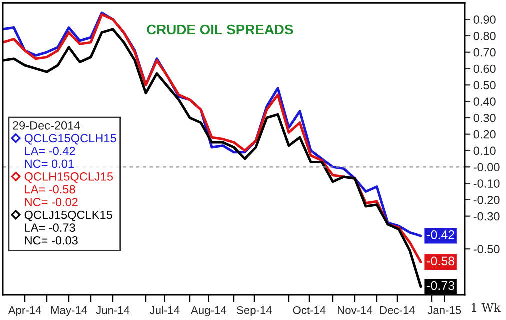 This screenshot has height=320, width=506. What do you see at coordinates (25, 311) in the screenshot?
I see `x-tick-label: Apr-14` at bounding box center [25, 311].